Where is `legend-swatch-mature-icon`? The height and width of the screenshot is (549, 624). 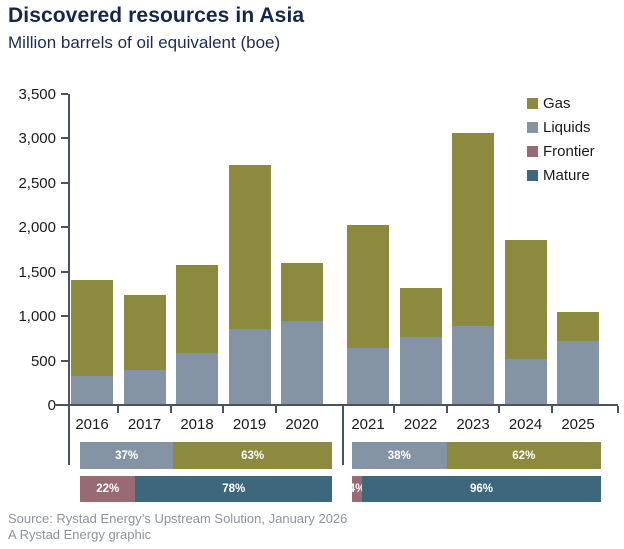
legend-swatch-mature-icon is located at coordinates (532, 175).